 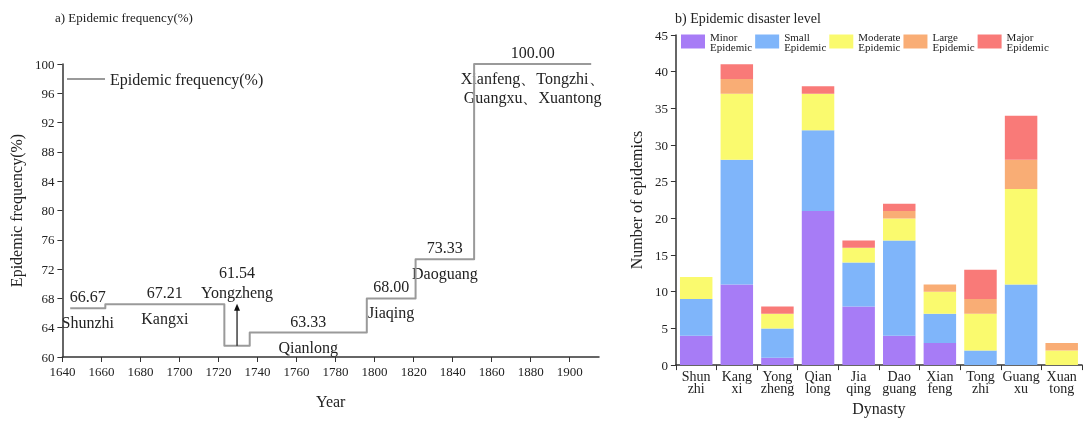 I want to click on y-tick-label: 30, so click(x=661, y=145).